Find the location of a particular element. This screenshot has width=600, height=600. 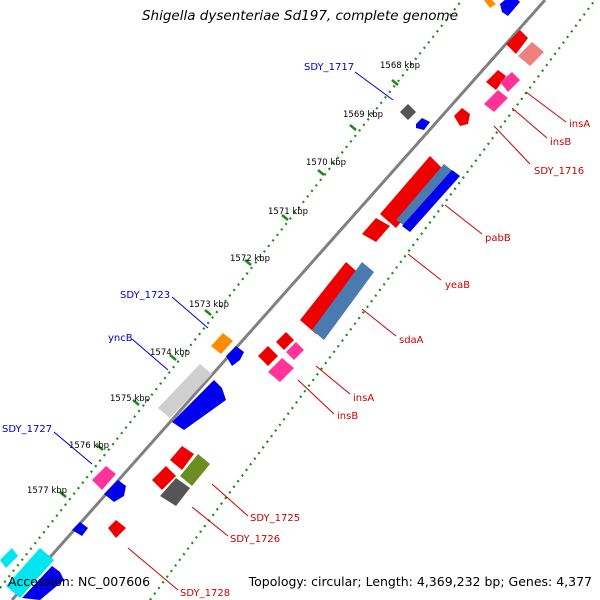

tick-label: 1573 kbp is located at coordinates (209, 305).